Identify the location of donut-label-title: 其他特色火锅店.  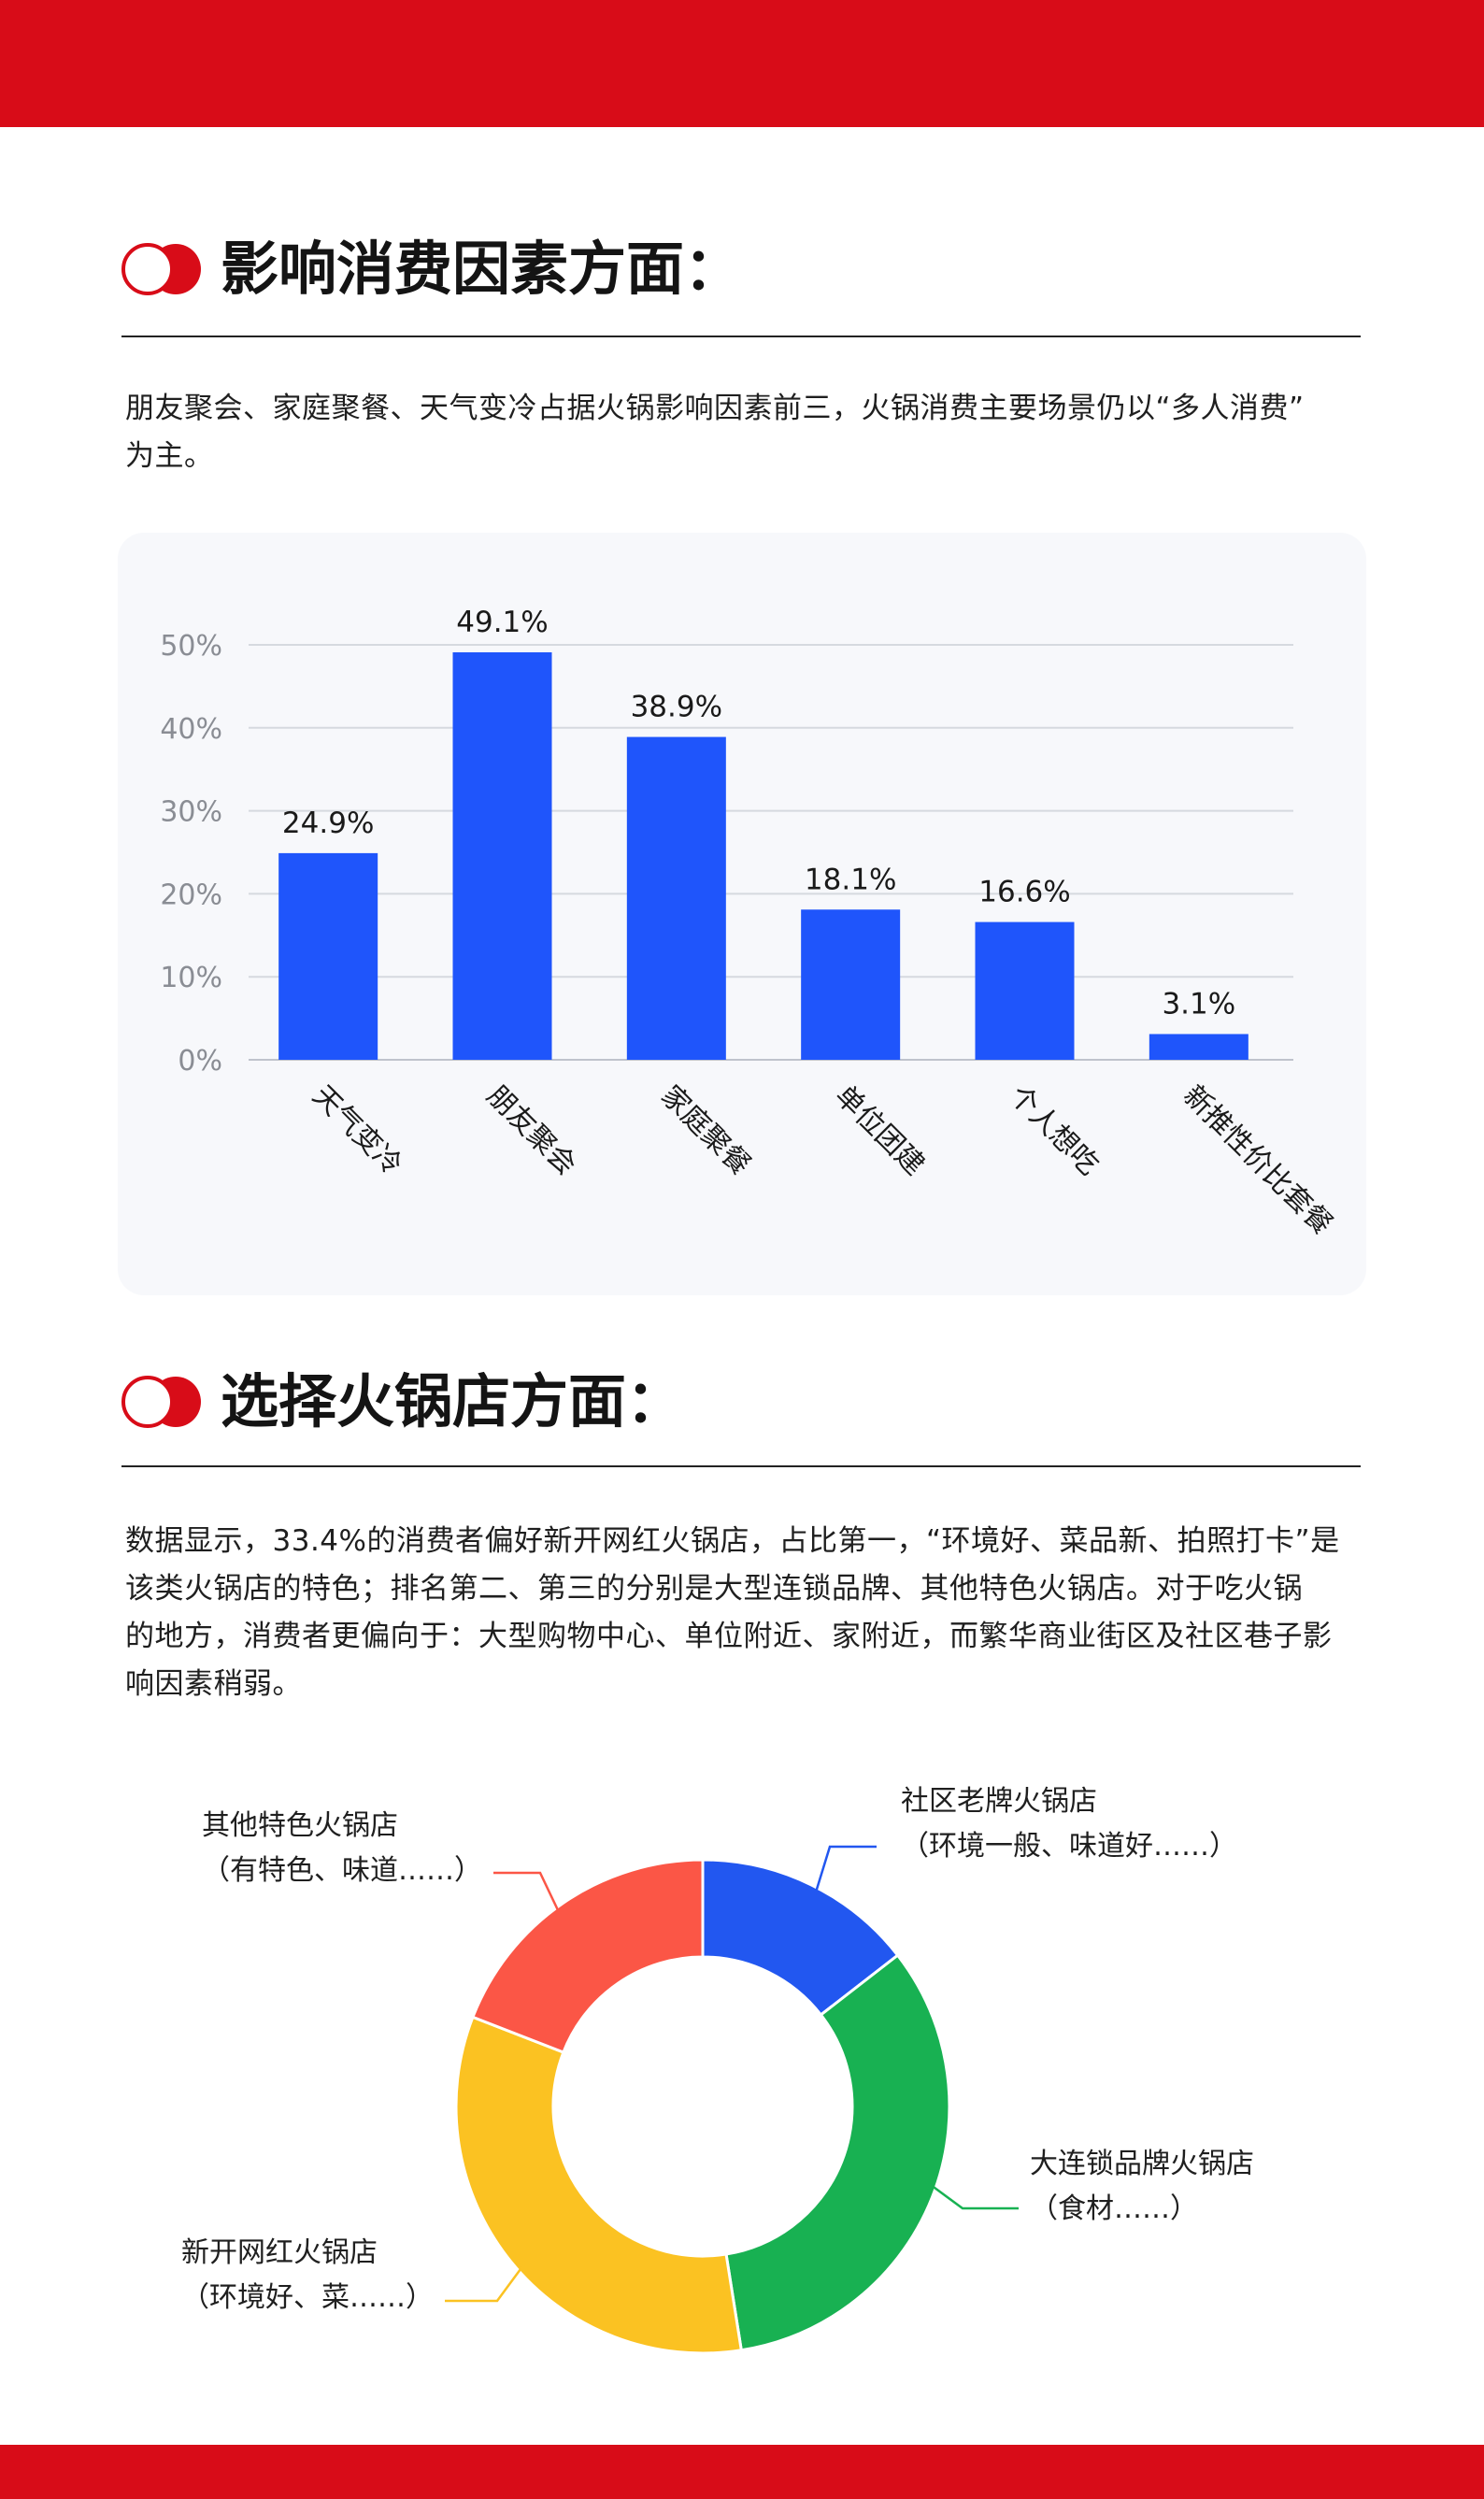
(300, 1825).